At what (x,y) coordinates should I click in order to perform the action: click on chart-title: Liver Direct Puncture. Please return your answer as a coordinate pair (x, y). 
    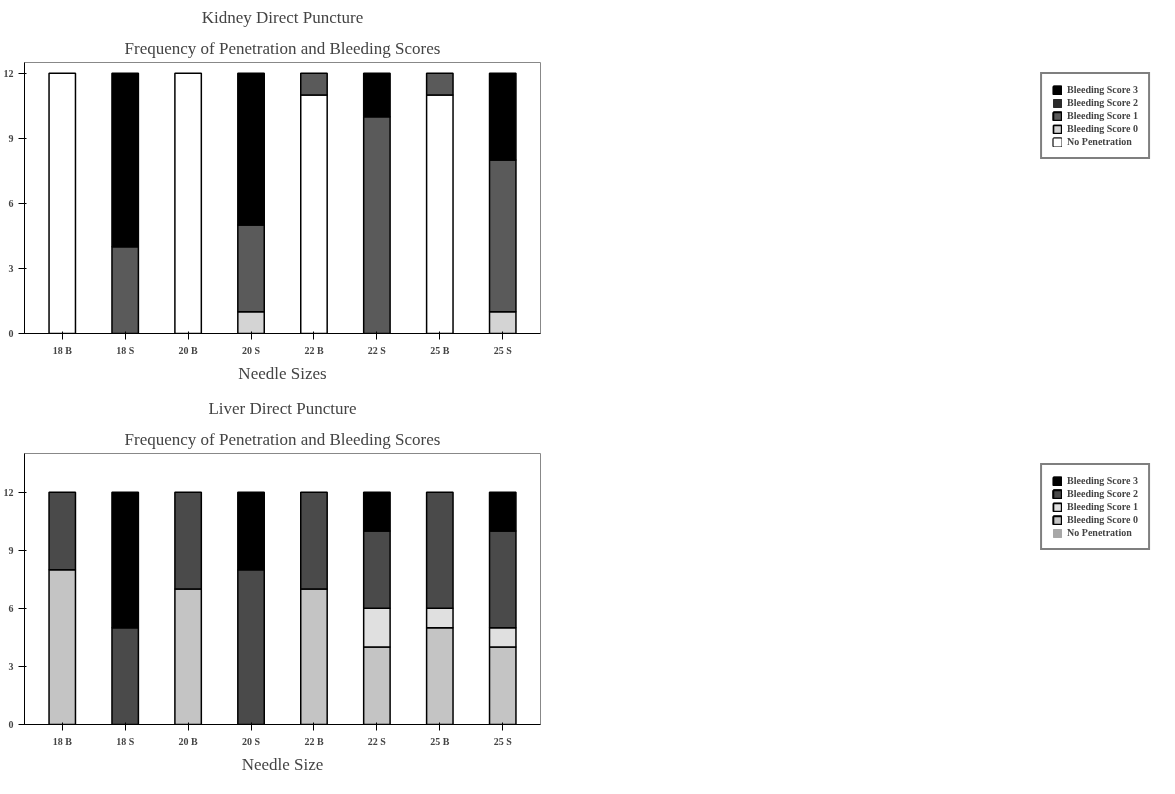
    Looking at the image, I should click on (282, 408).